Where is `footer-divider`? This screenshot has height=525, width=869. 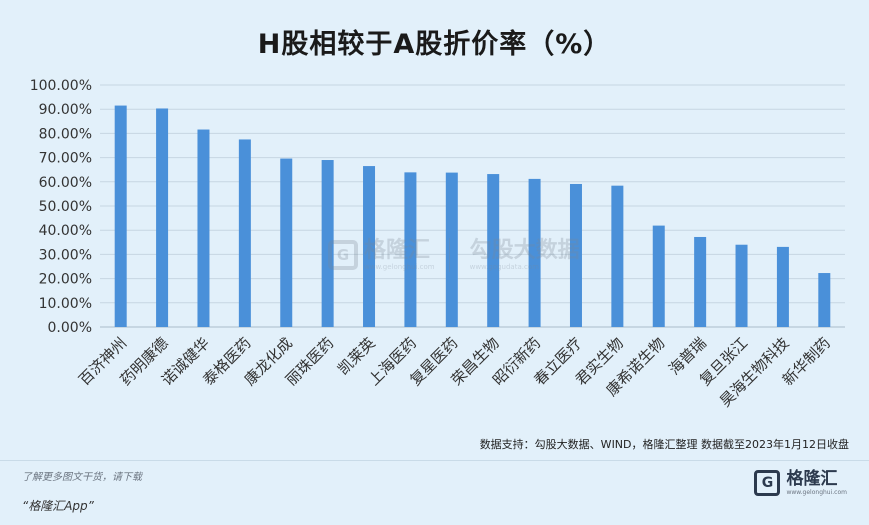
footer-divider is located at coordinates (434, 460).